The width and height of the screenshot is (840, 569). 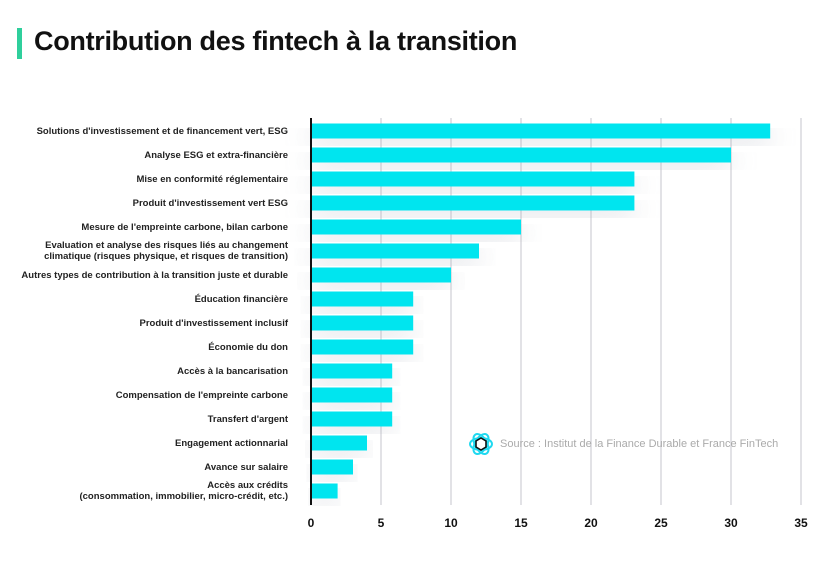 I want to click on category-label: Avance sur salaire, so click(x=246, y=467).